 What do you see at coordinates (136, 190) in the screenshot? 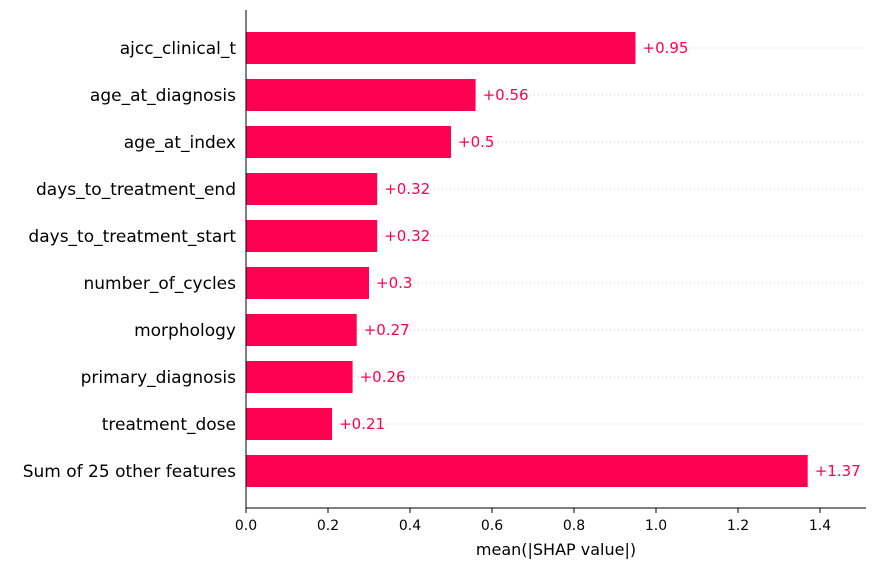
I see `y-tick-label: days_to_treatment_end` at bounding box center [136, 190].